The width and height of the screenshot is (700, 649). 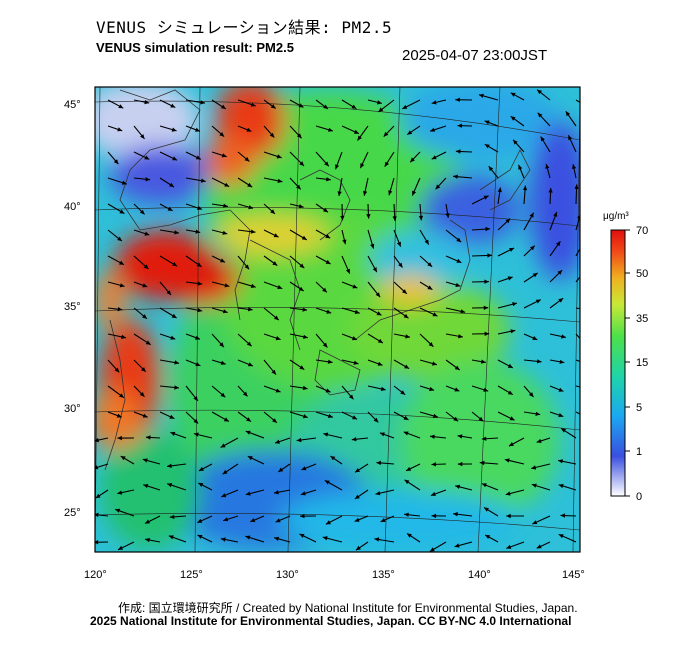 What do you see at coordinates (72, 105) in the screenshot?
I see `lat-label-45: 45°` at bounding box center [72, 105].